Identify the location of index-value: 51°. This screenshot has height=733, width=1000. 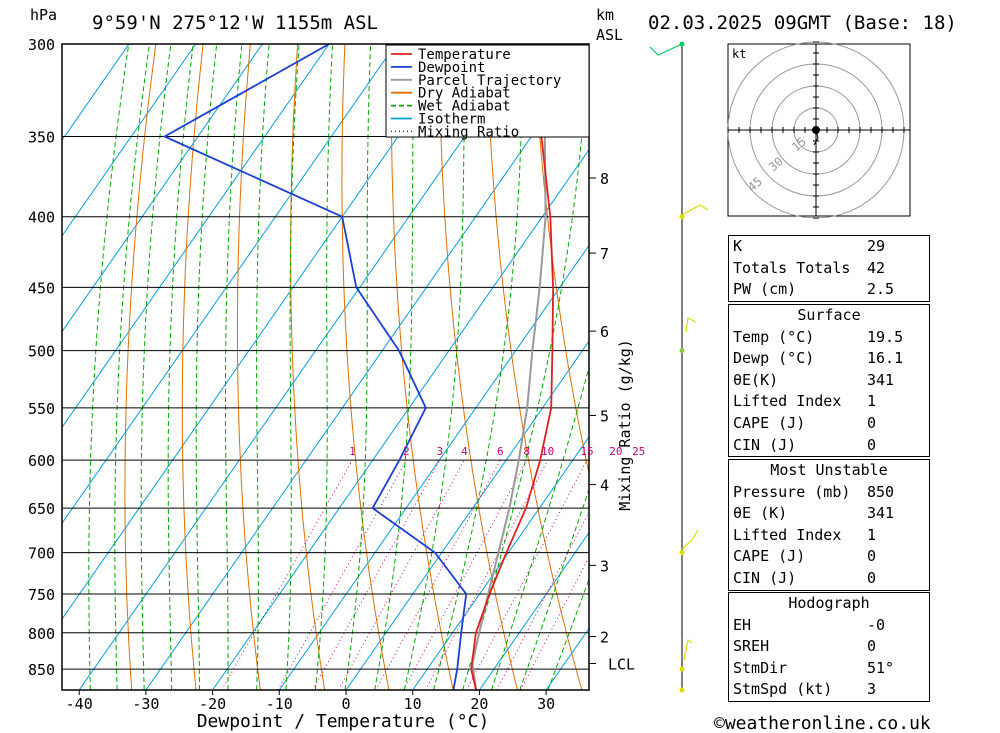
(881, 667).